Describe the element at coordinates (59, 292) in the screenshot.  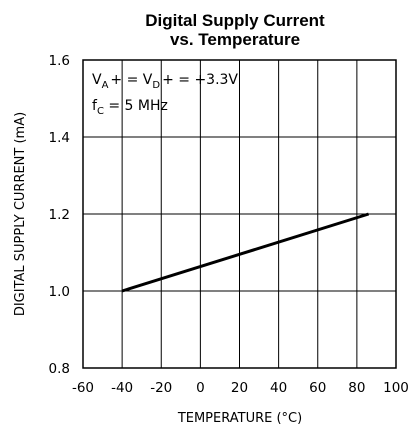
I see `y-tick-label: 1.0` at that location.